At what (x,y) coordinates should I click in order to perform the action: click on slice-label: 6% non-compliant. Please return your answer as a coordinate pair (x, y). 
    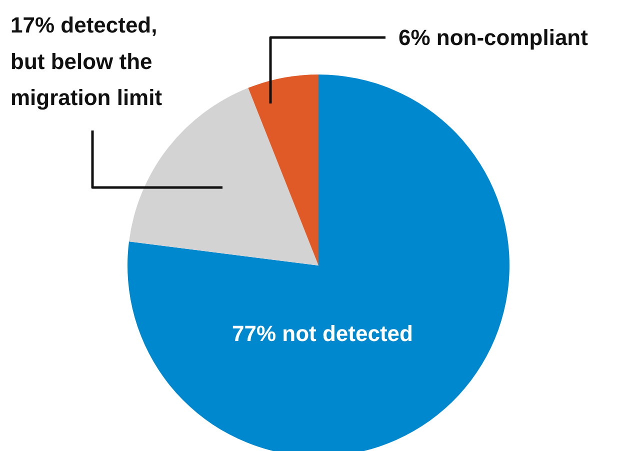
    Looking at the image, I should click on (493, 37).